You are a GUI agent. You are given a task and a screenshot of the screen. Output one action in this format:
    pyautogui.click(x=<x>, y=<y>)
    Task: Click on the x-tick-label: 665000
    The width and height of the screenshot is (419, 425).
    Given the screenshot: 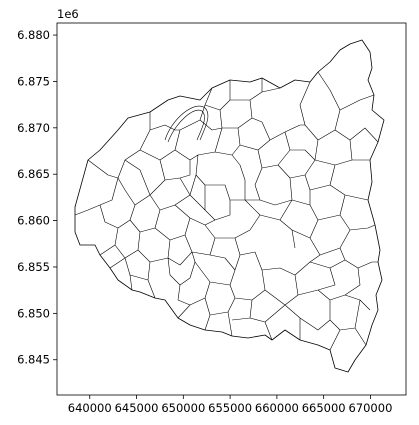 What is the action you would take?
    pyautogui.click(x=324, y=408)
    